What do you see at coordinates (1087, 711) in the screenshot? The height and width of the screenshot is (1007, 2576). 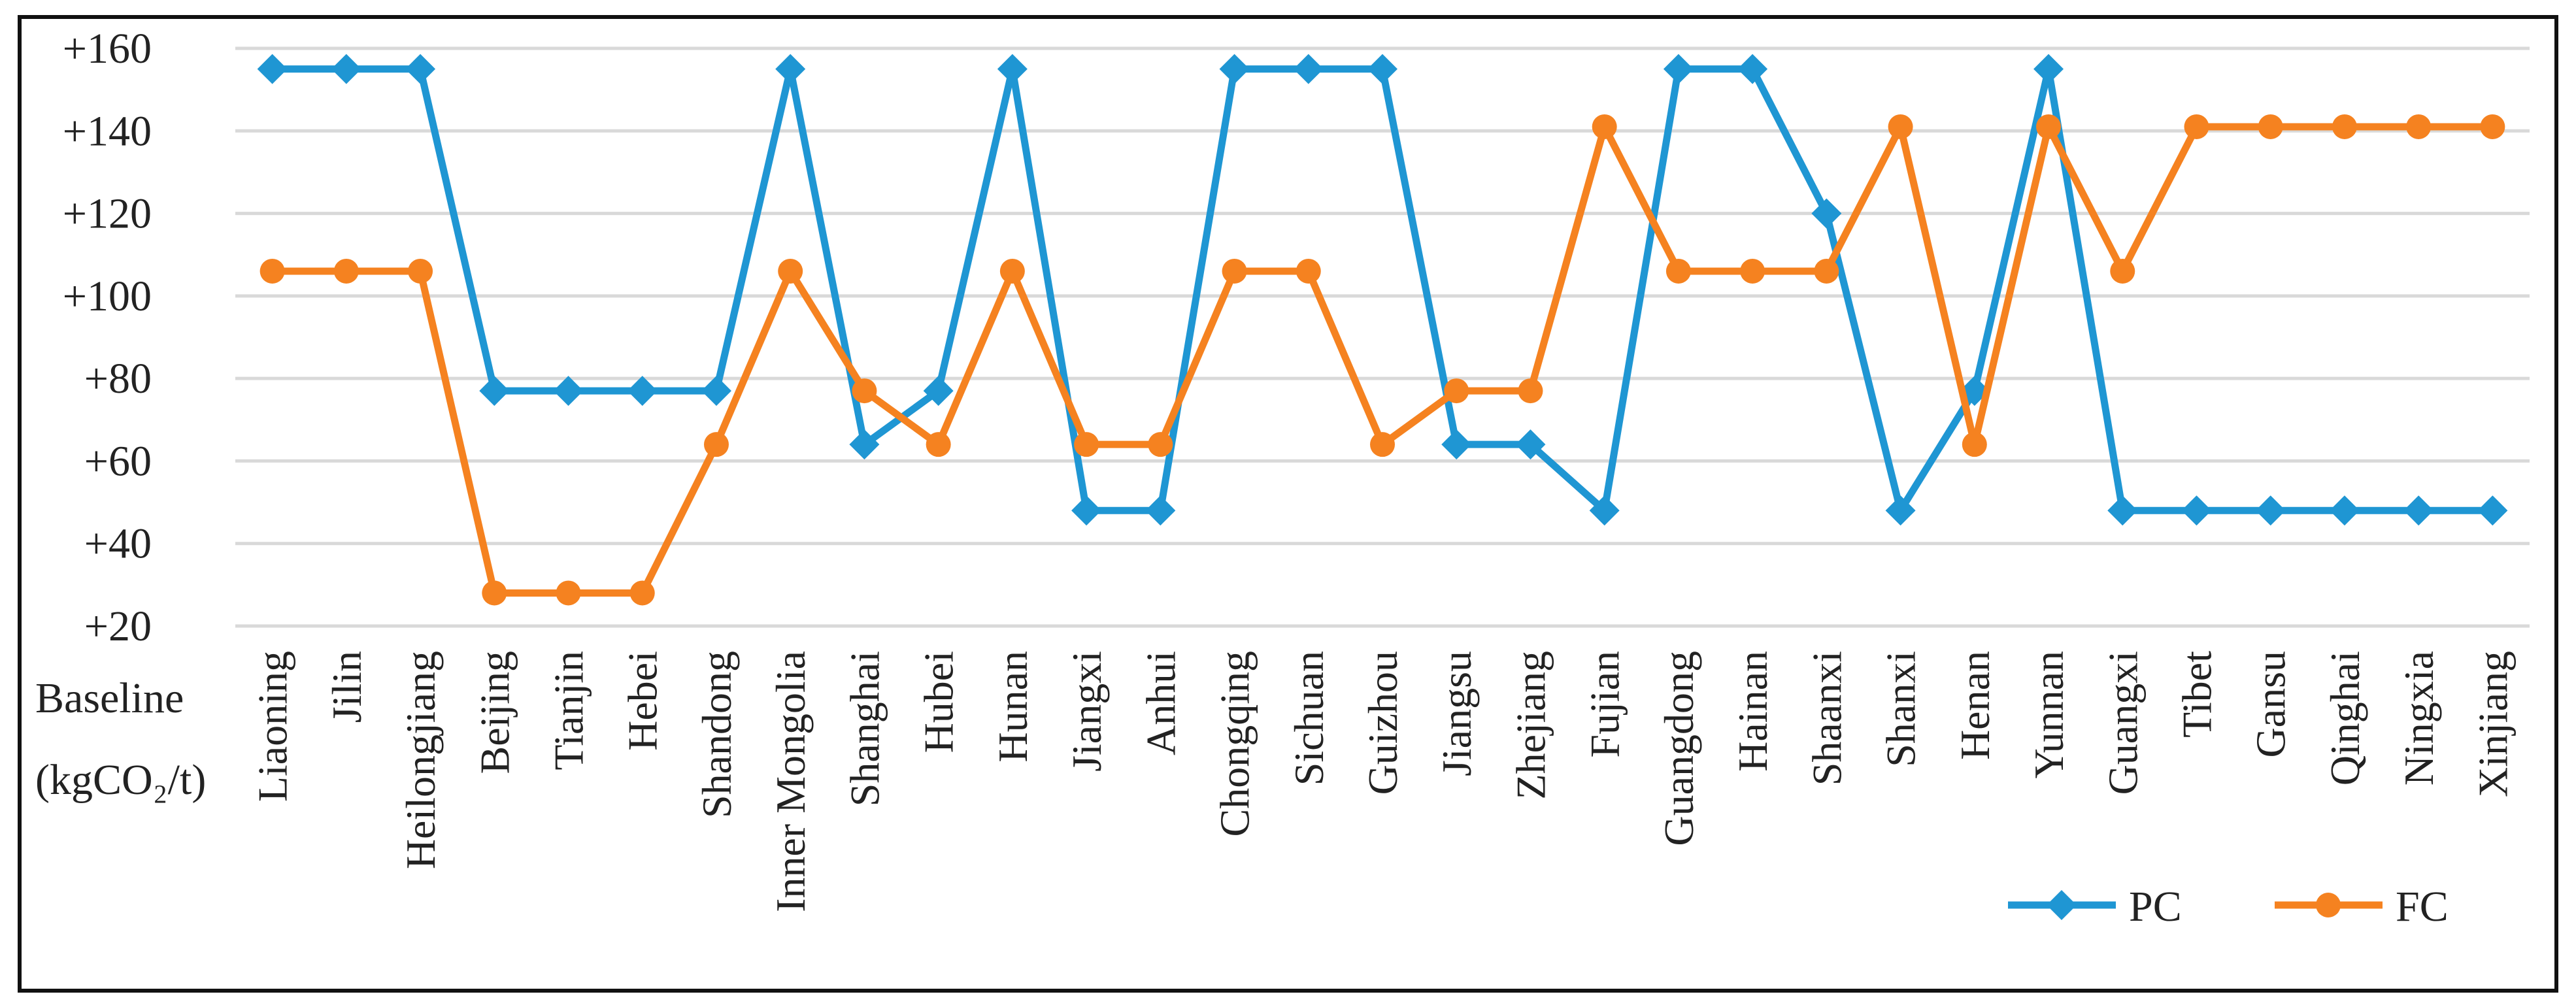 I see `x-tick-label: Jiangxi` at bounding box center [1087, 711].